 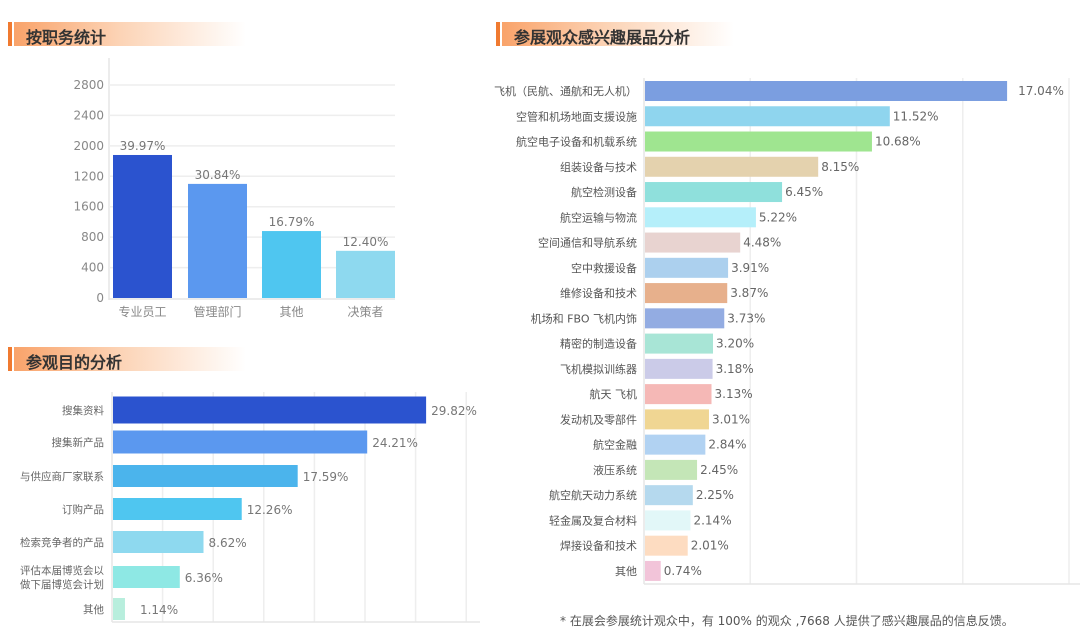 What do you see at coordinates (587, 243) in the screenshot?
I see `category-label: 空间通信和导航系统` at bounding box center [587, 243].